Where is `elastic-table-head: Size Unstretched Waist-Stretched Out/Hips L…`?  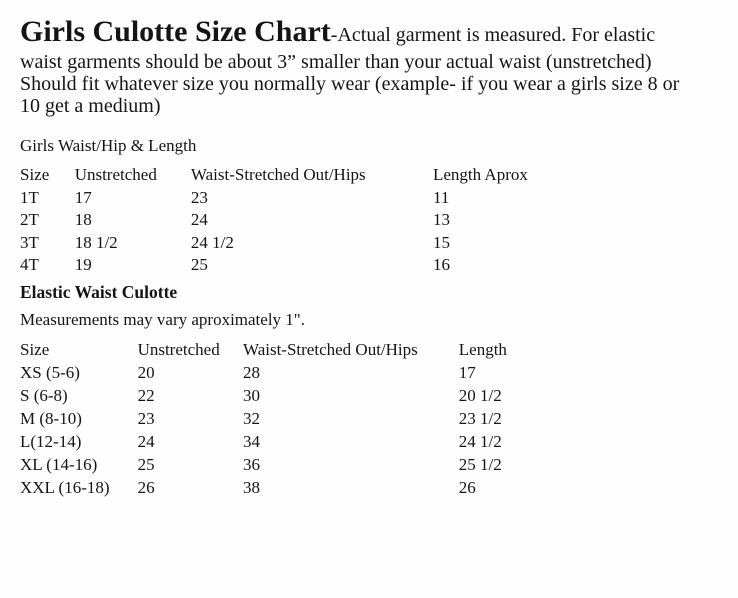 elastic-table-head: Size Unstretched Waist-Stretched Out/Hips L… is located at coordinates (340, 349).